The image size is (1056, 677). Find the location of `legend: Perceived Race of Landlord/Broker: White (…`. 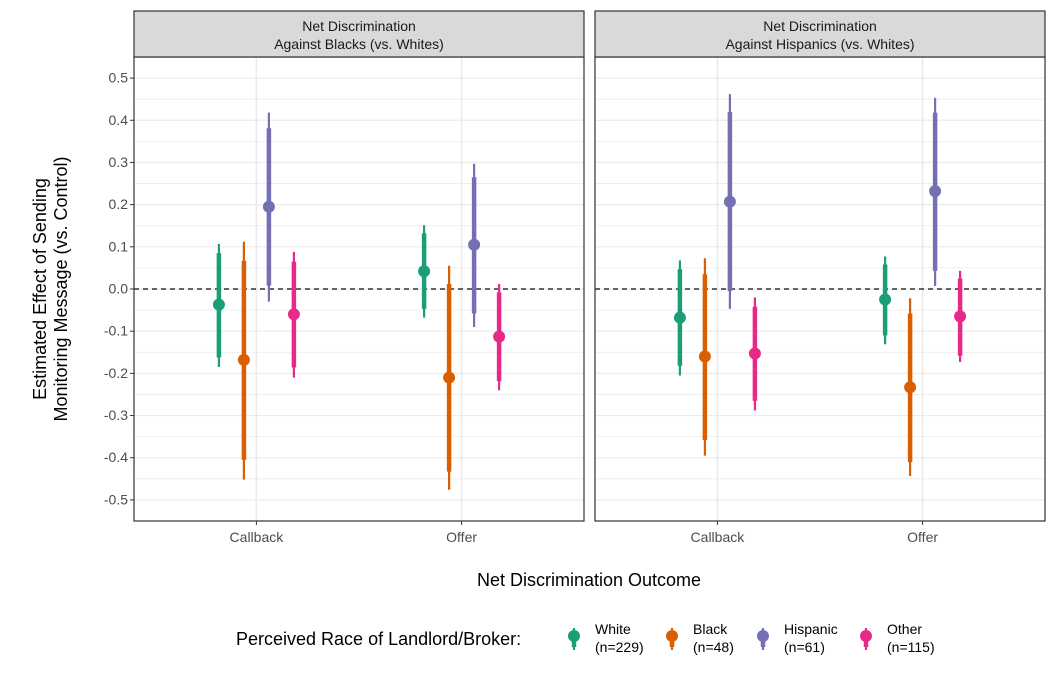

legend: Perceived Race of Landlord/Broker: White (… is located at coordinates (585, 638).